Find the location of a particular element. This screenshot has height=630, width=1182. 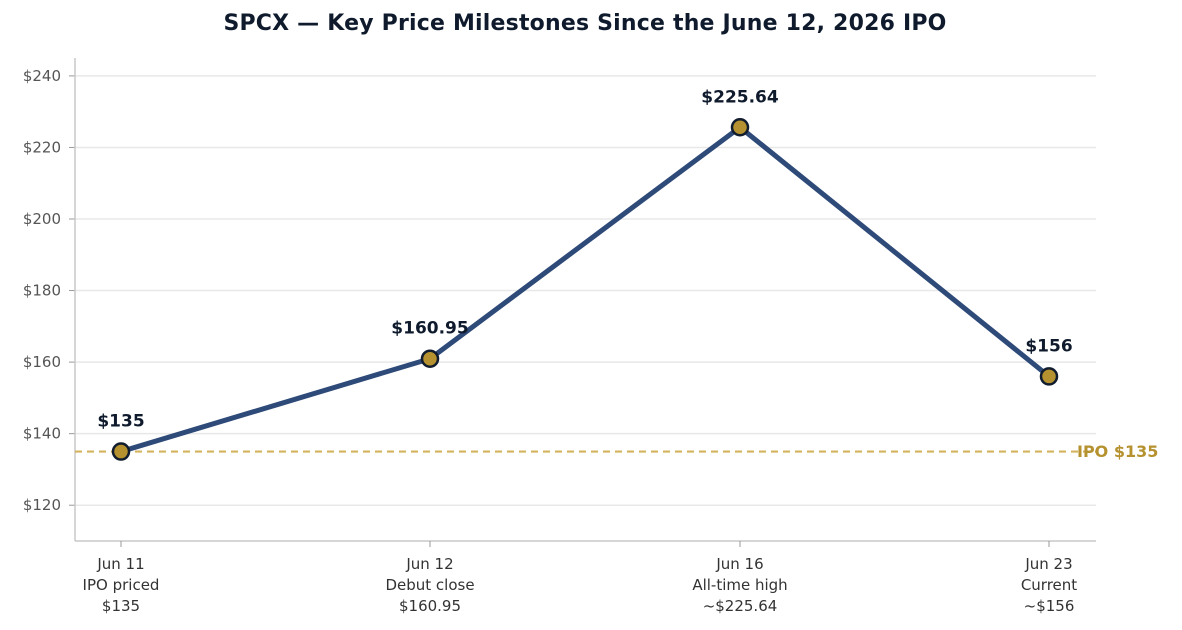

x-tick-label-line: Current is located at coordinates (1049, 585).